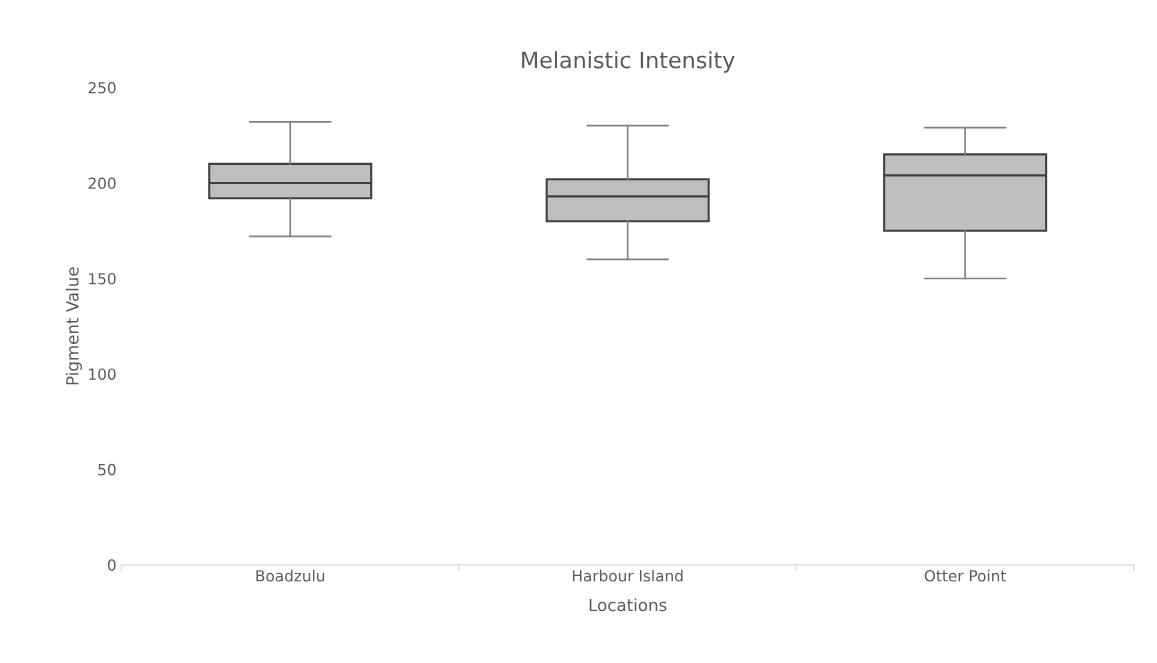 The height and width of the screenshot is (663, 1157). I want to click on y-axis-title: Pigment Value, so click(73, 326).